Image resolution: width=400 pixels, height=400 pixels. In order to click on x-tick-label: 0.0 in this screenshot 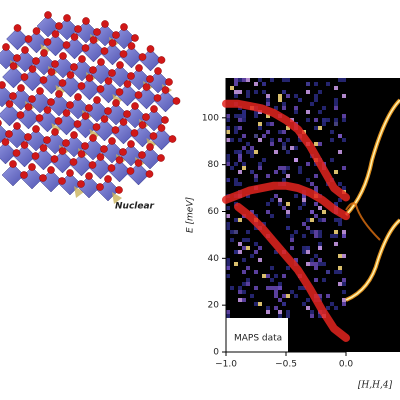, I will do `click(346, 365)`.